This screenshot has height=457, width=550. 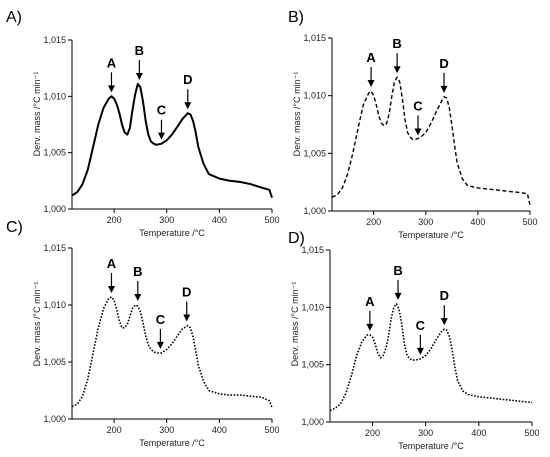 I want to click on panel-label: B), so click(x=296, y=17).